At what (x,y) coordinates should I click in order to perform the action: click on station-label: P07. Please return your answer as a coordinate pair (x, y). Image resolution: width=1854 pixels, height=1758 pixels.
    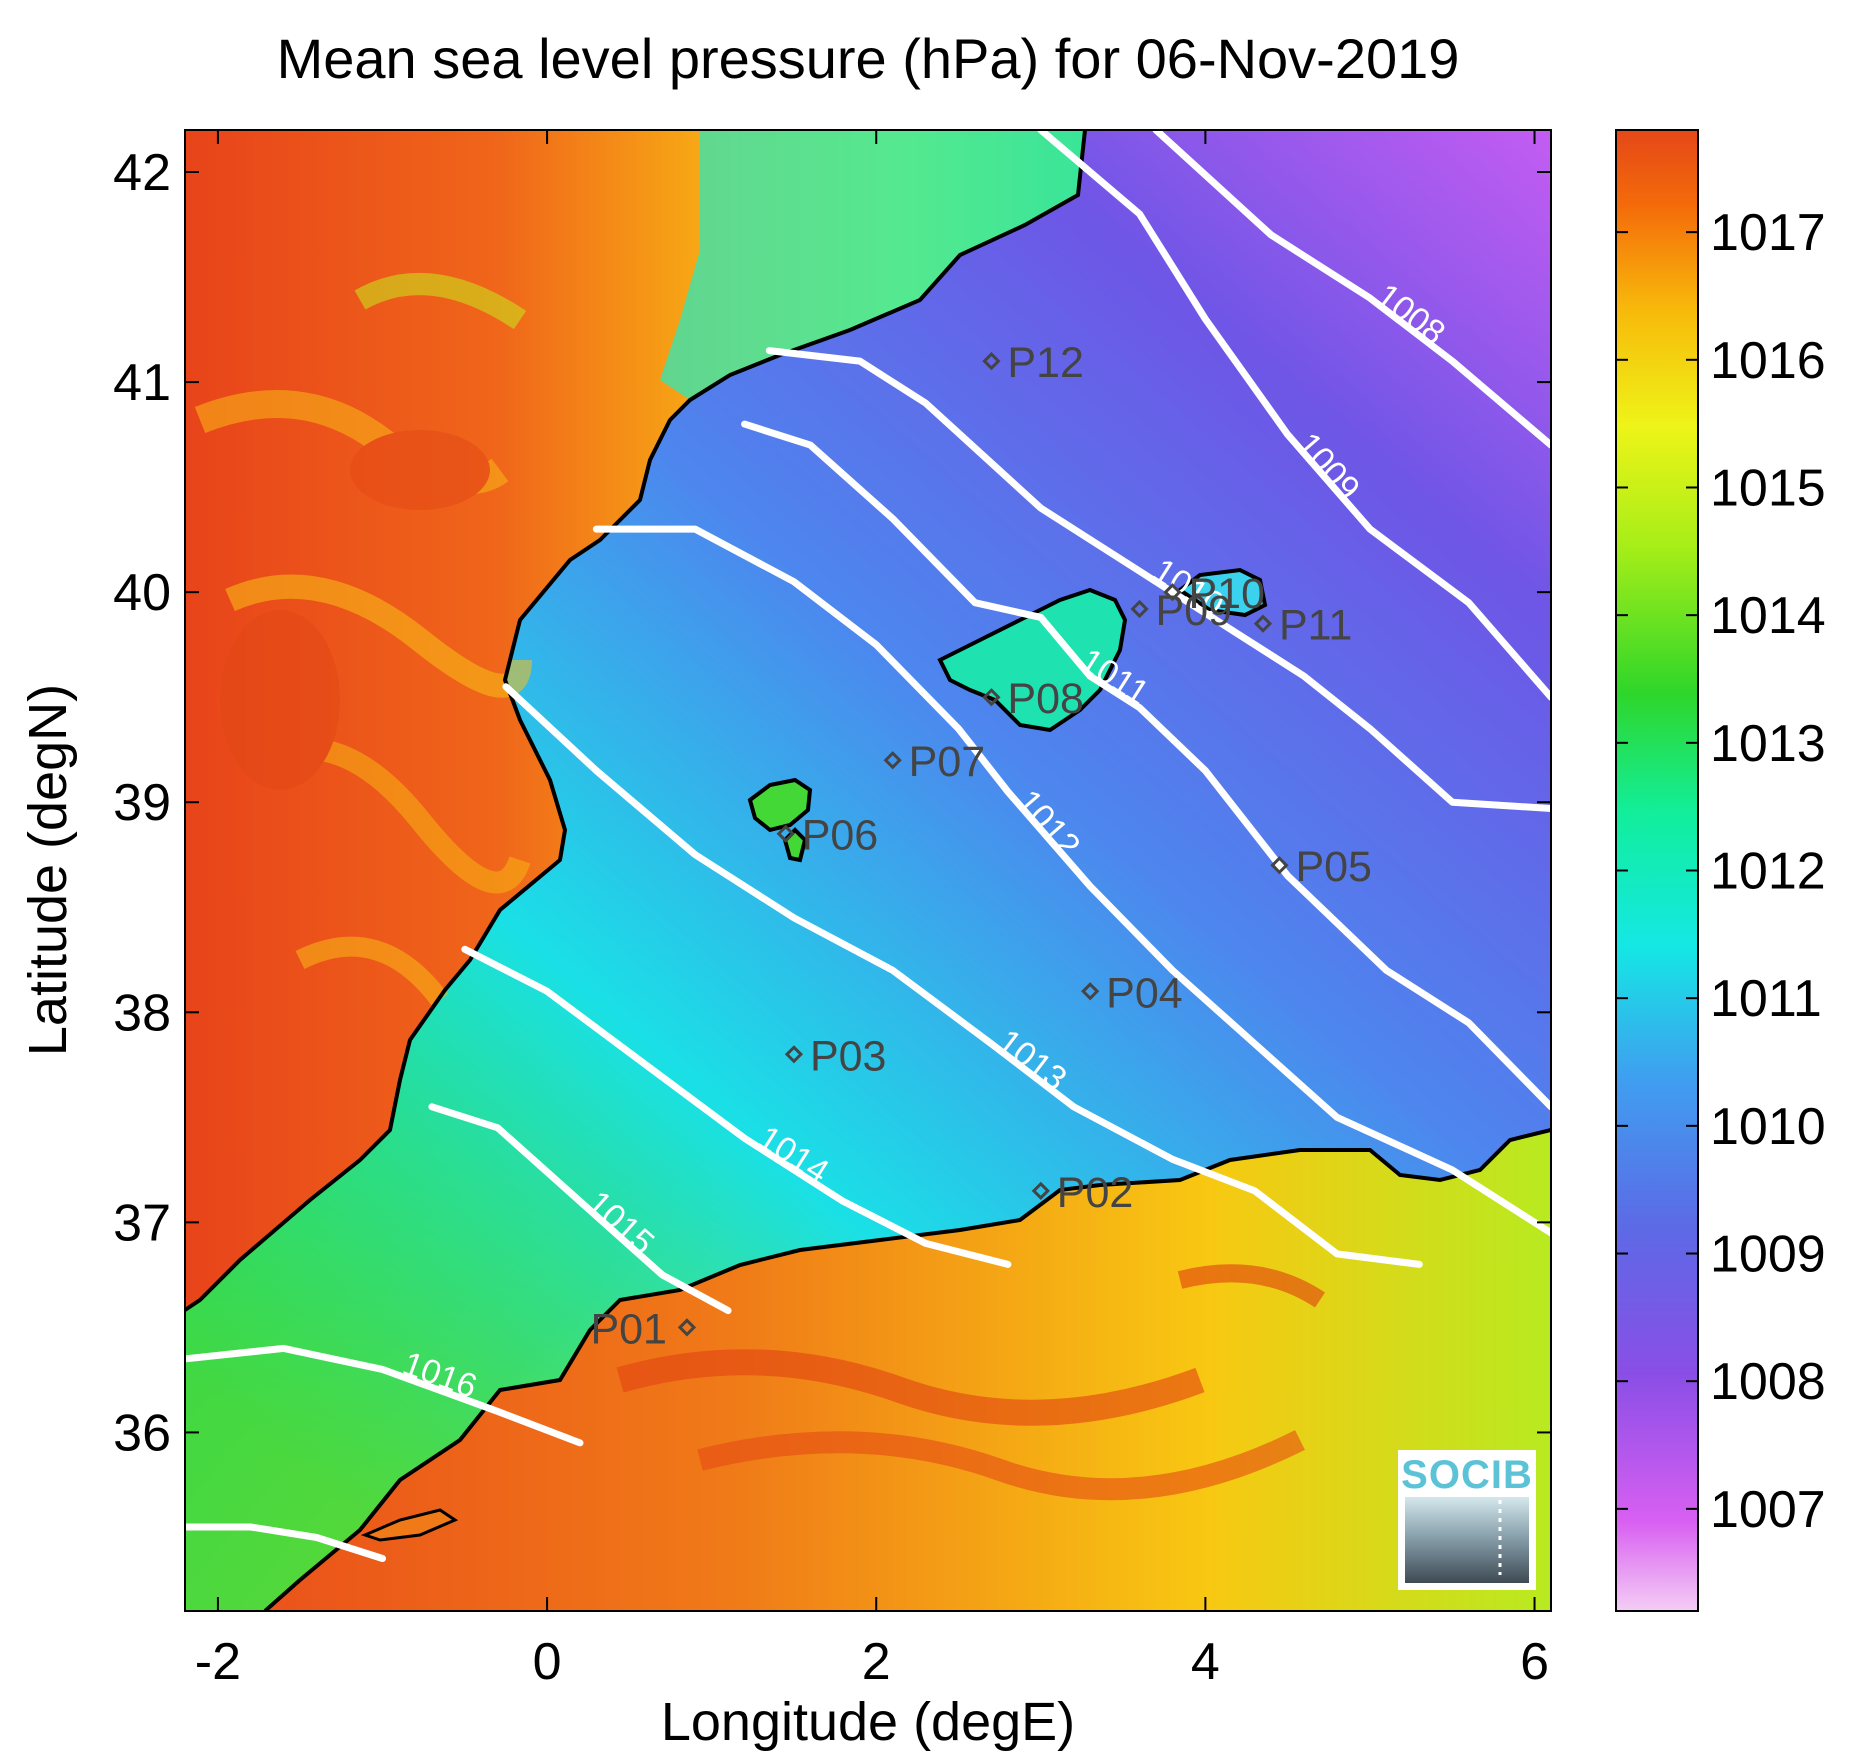
    Looking at the image, I should click on (947, 762).